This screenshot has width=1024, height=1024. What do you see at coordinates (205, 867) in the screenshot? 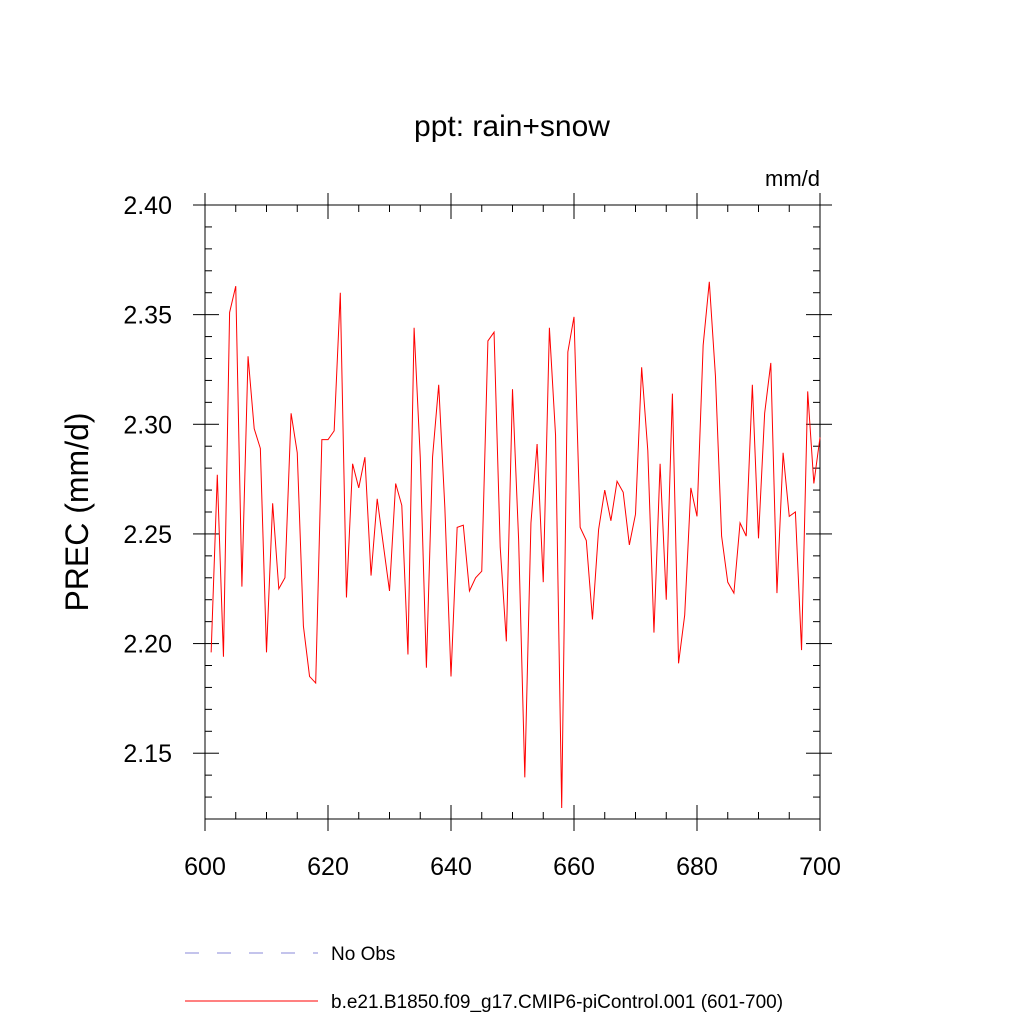
I see `x-tick-label: 600` at bounding box center [205, 867].